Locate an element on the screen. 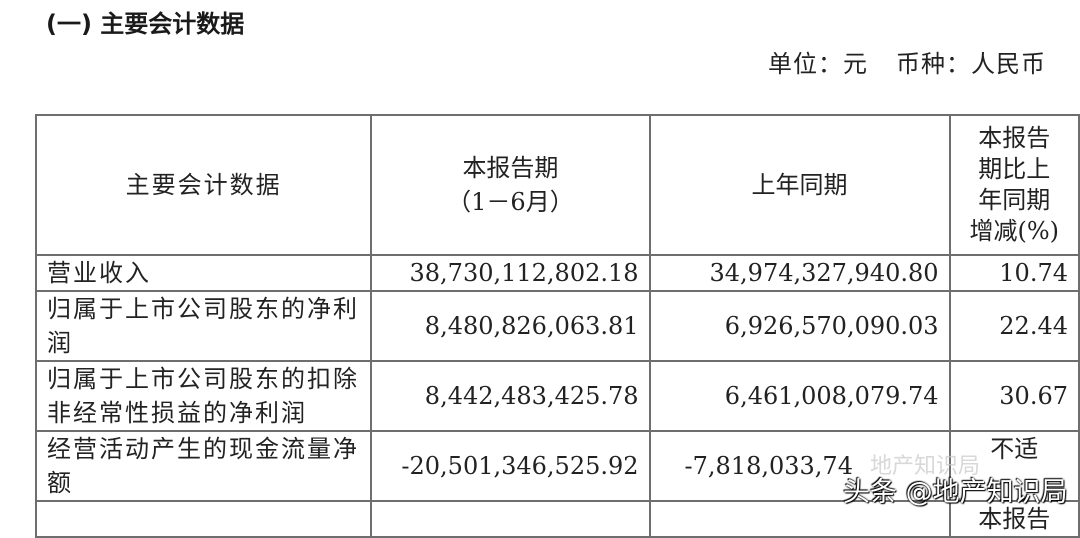 The image size is (1080, 538). row-prior: 6,461,008,079.74 is located at coordinates (799, 396).